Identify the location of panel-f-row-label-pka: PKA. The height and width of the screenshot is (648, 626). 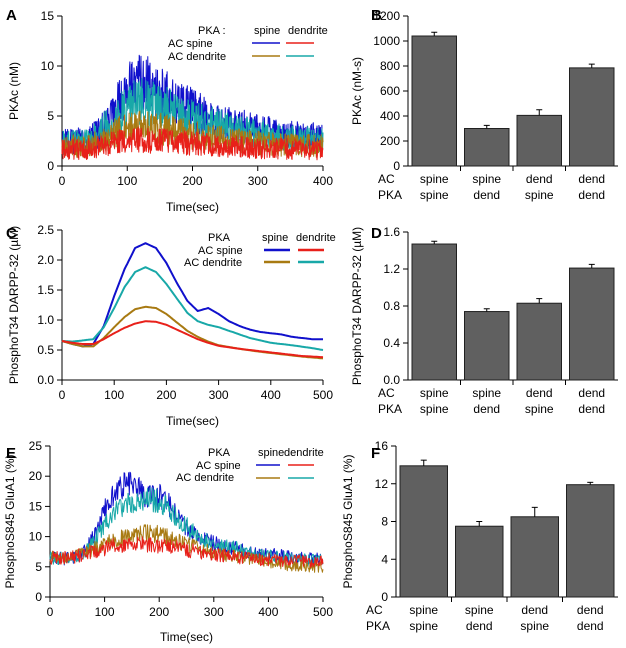
(378, 626).